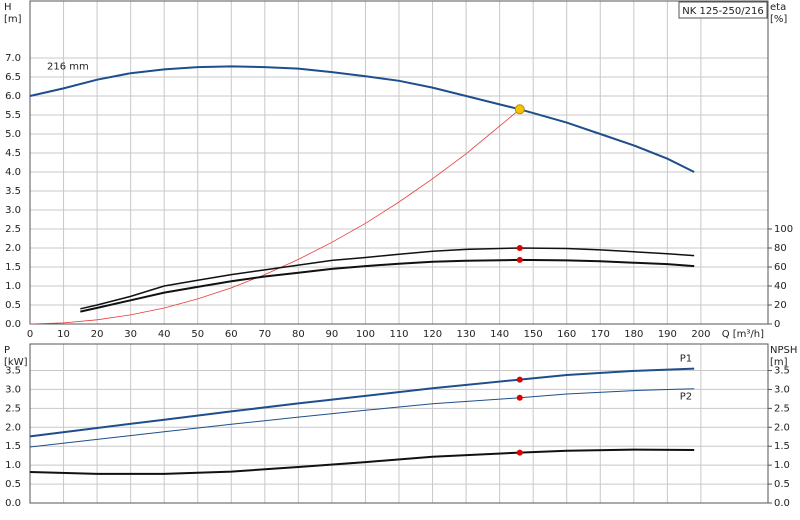 This screenshot has width=800, height=520. Describe the element at coordinates (432, 334) in the screenshot. I see `x-tick-label: 120` at that location.